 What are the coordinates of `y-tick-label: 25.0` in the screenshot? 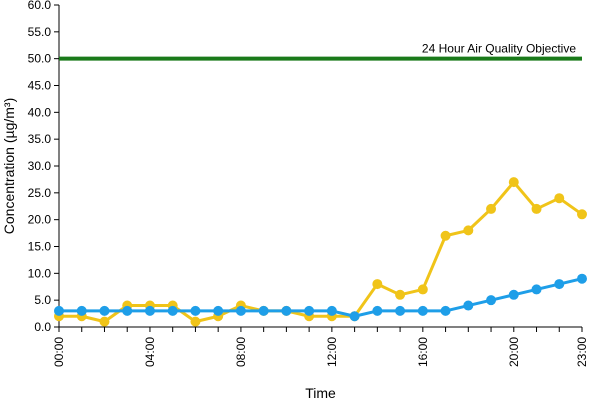 It's located at (40, 193).